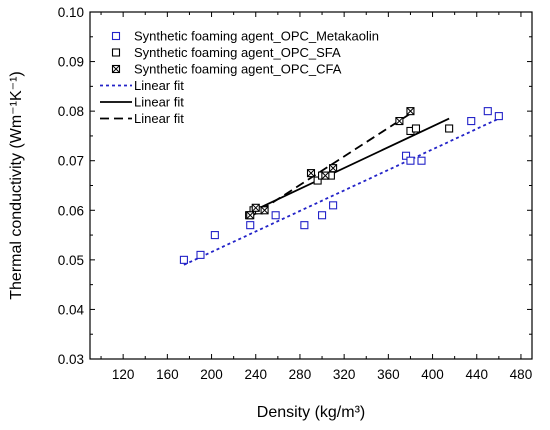 Image resolution: width=550 pixels, height=430 pixels. Describe the element at coordinates (237, 52) in the screenshot. I see `legend-label: Synthetic foaming agent_OPC_SFA` at that location.